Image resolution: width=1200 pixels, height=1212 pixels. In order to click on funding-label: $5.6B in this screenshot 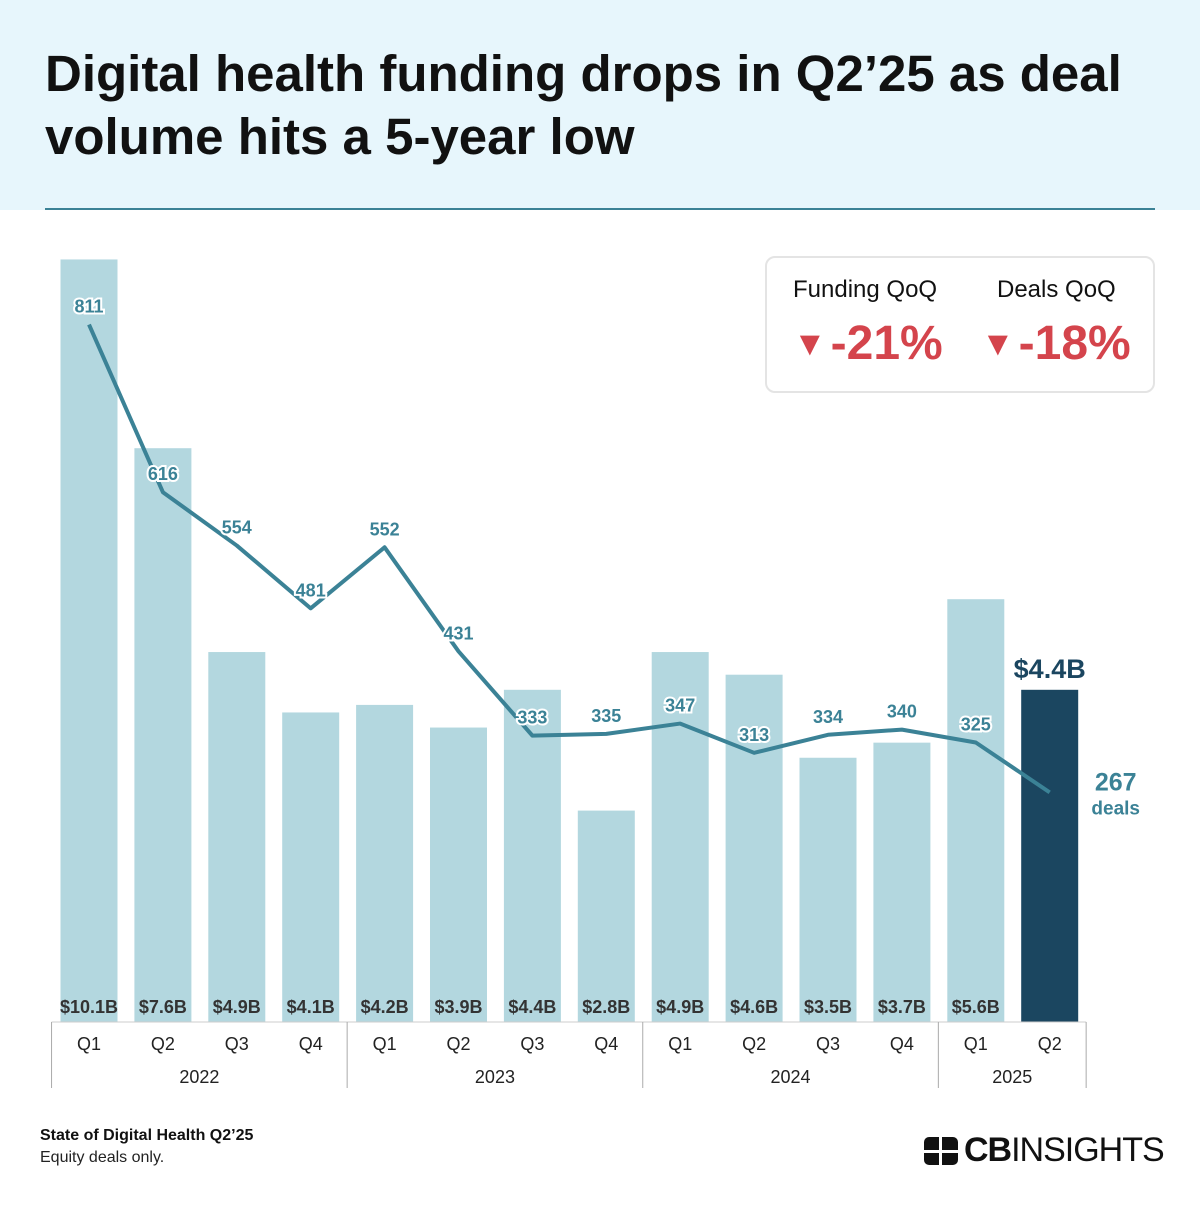, I will do `click(976, 1007)`.